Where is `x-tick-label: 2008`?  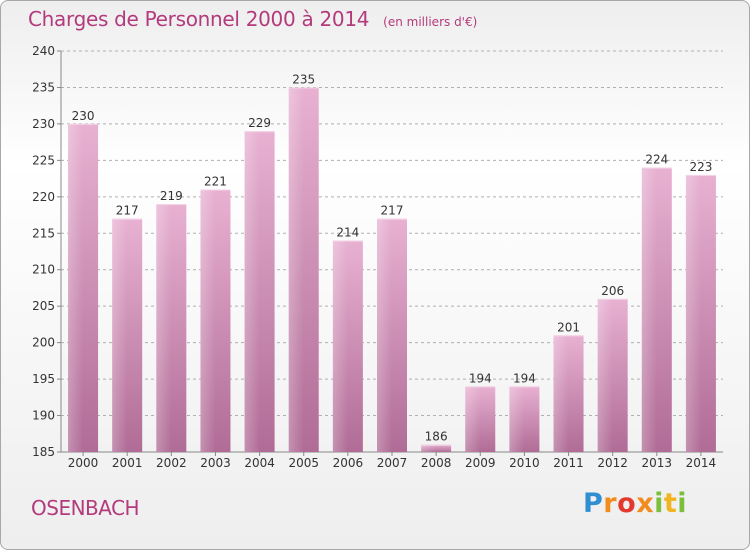
x-tick-label: 2008 is located at coordinates (436, 463).